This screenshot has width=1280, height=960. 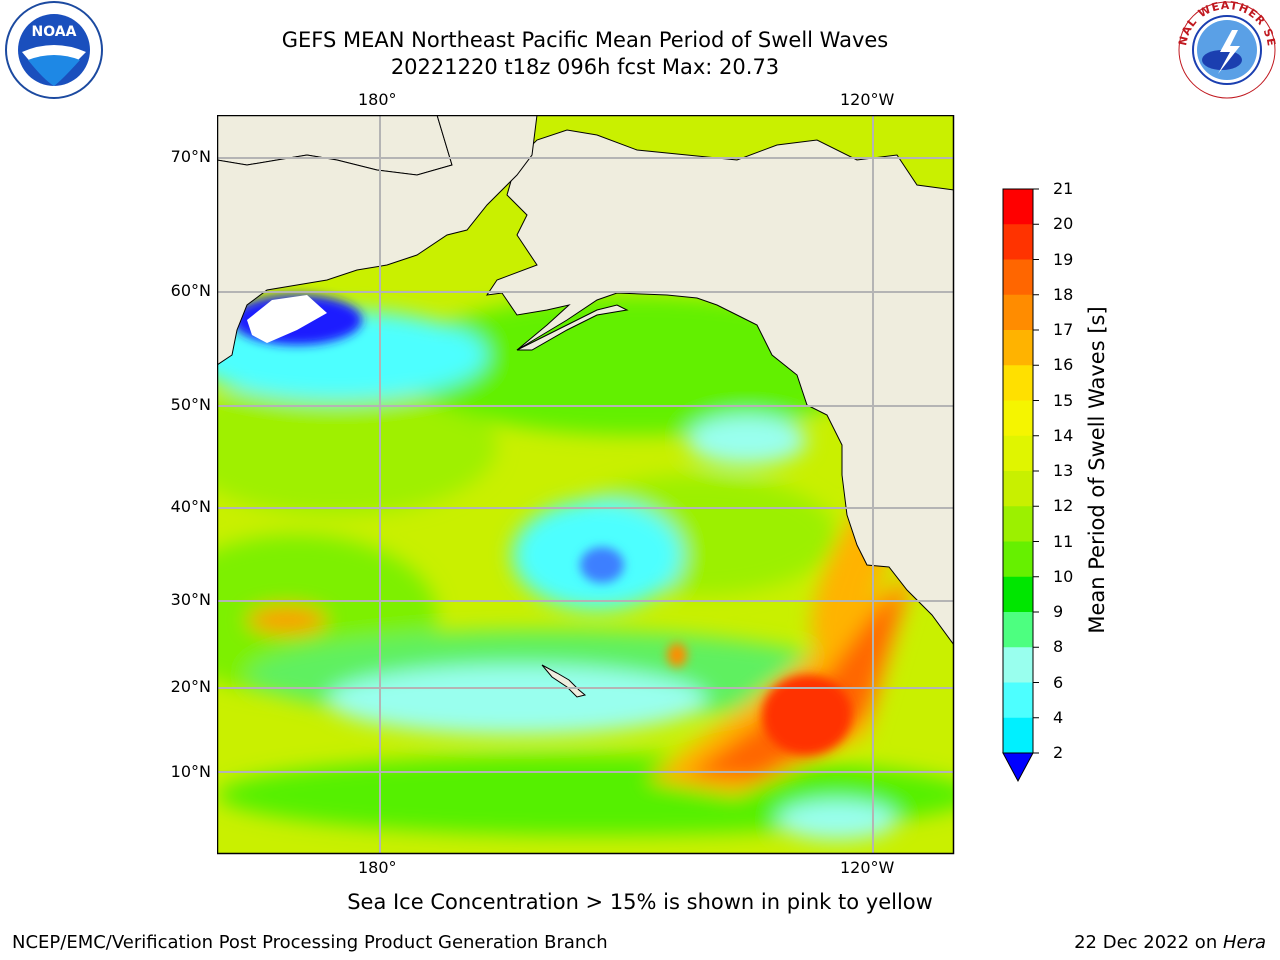 What do you see at coordinates (1058, 752) in the screenshot?
I see `colorbar-tick-label: 2` at bounding box center [1058, 752].